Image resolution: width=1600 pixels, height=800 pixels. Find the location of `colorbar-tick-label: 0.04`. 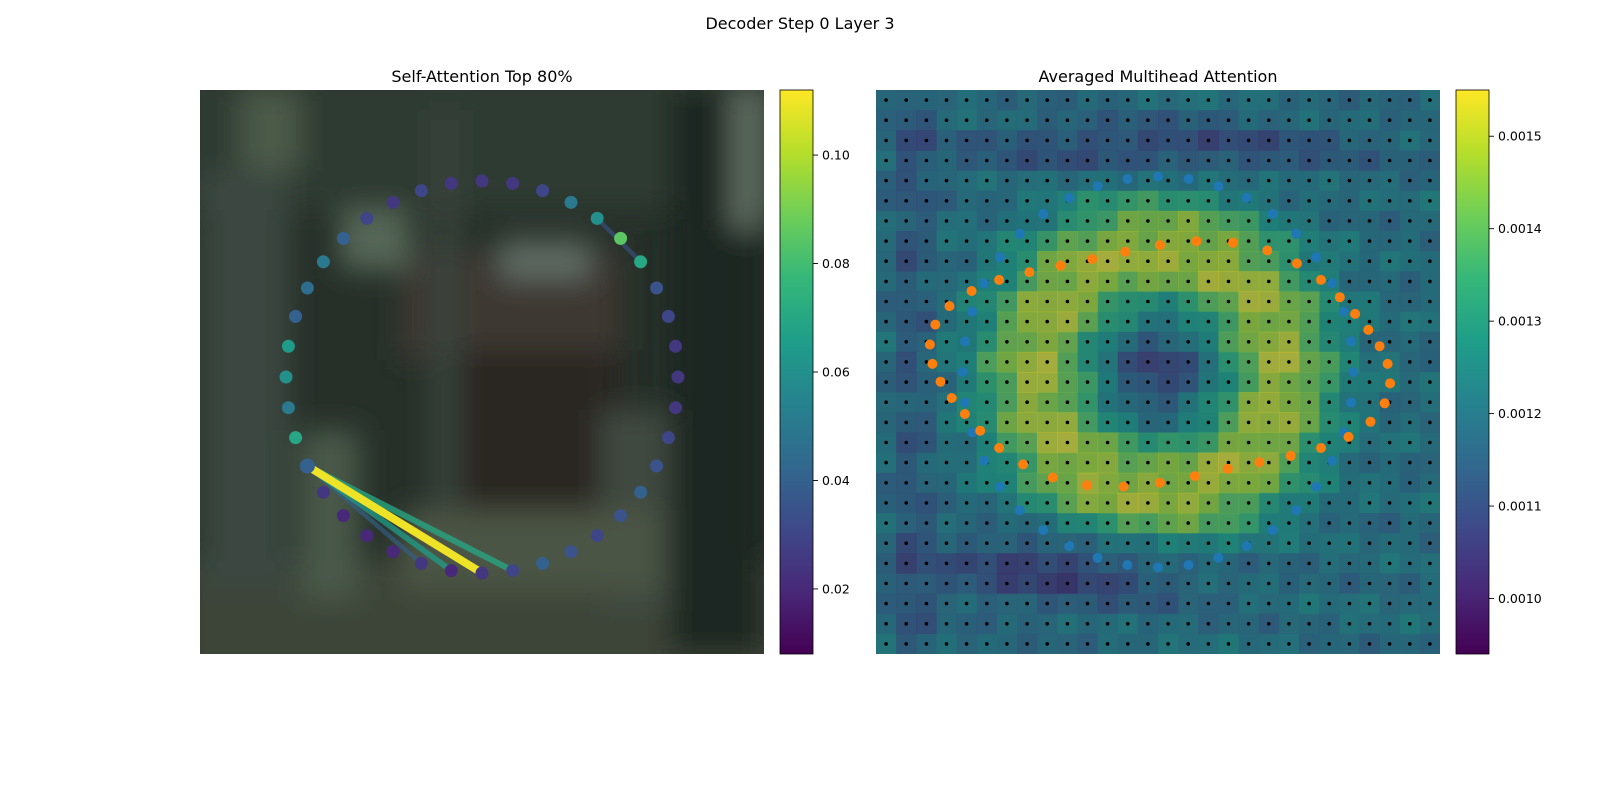

colorbar-tick-label: 0.04 is located at coordinates (836, 480).